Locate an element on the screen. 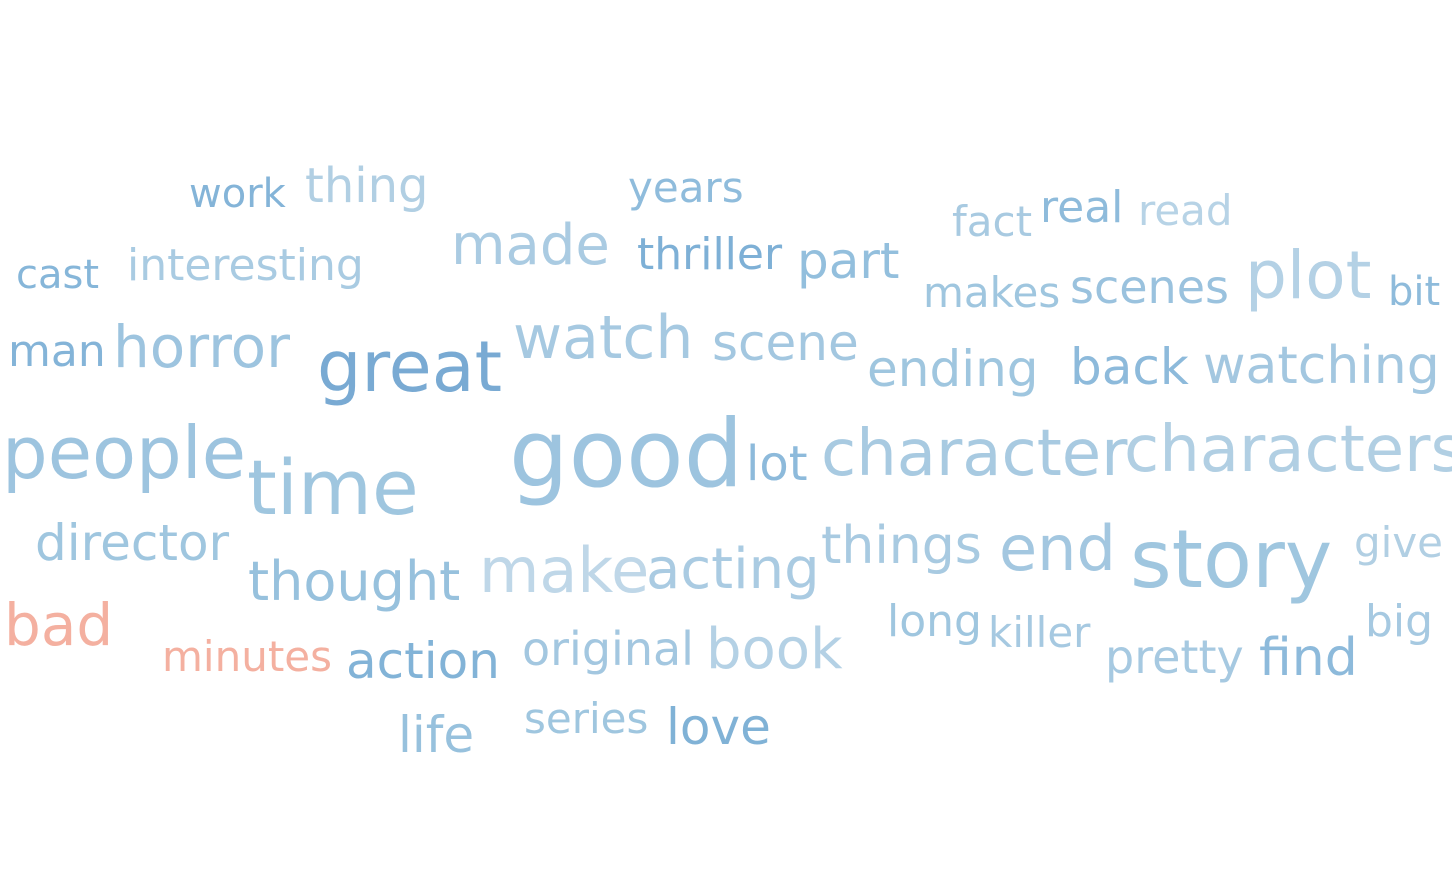 This screenshot has height=896, width=1452. word-plot: plot is located at coordinates (1308, 275).